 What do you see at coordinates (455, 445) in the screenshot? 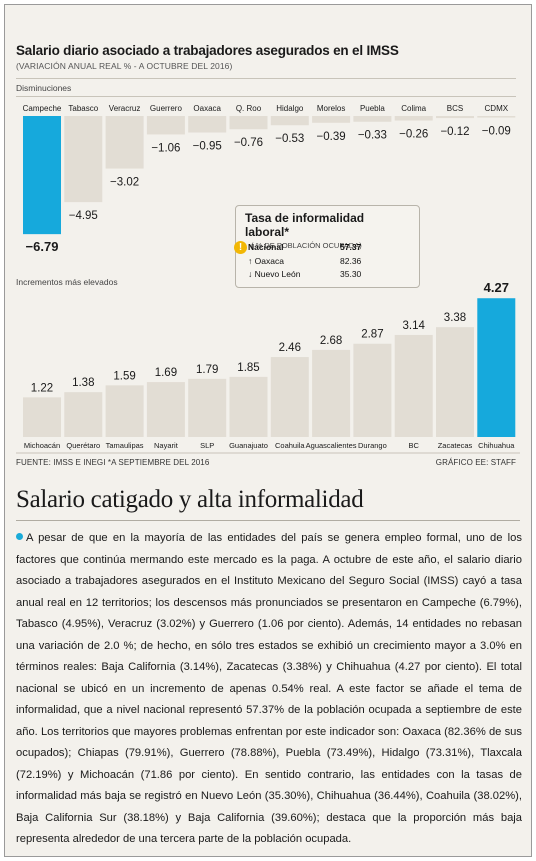
I see `category-label: Zacatecas` at bounding box center [455, 445].